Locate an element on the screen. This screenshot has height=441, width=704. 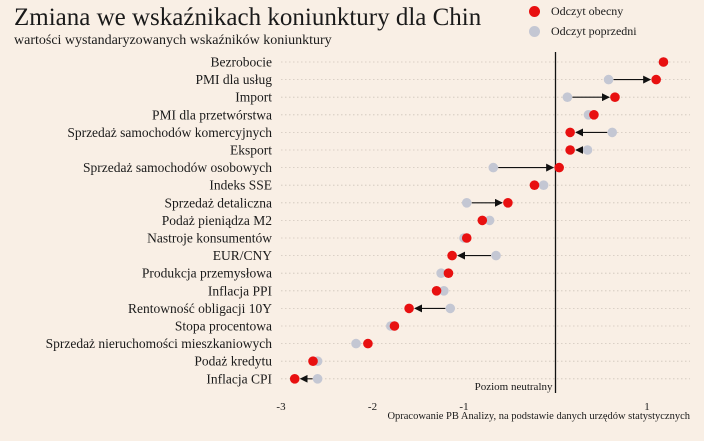
category-label: Produkcja przemysłowa is located at coordinates (207, 273).